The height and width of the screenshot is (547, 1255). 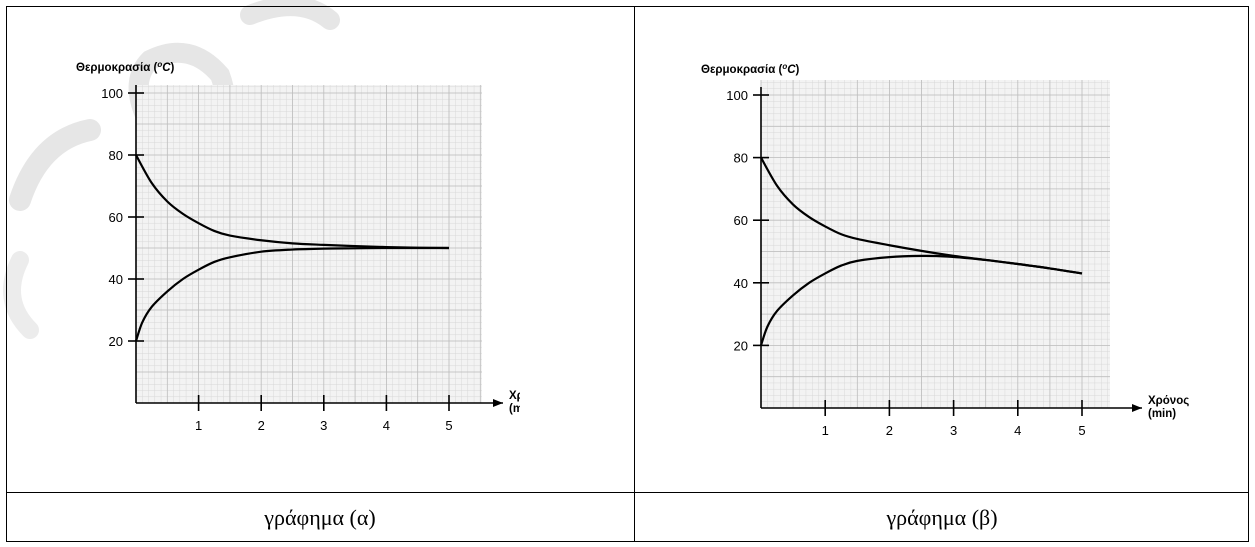 I want to click on chart-a-x-axis-unit: (min), so click(x=514, y=409).